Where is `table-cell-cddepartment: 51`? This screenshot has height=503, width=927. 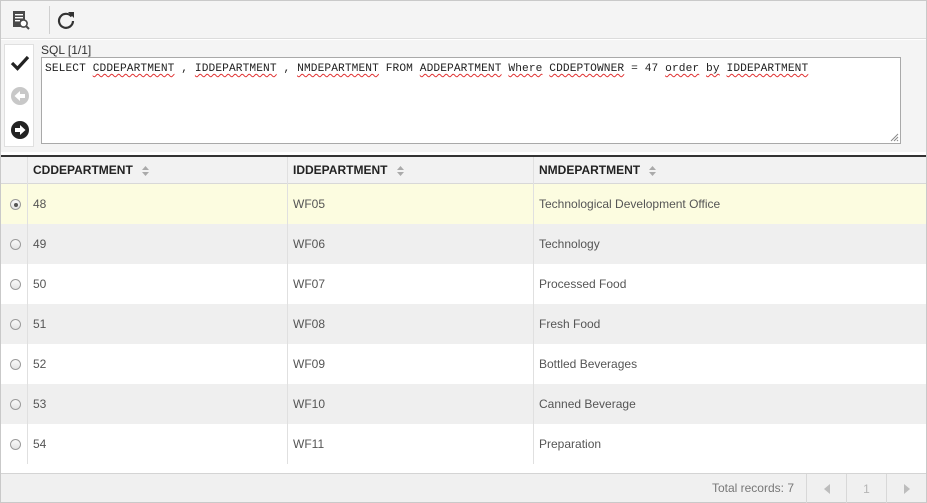 table-cell-cddepartment: 51 is located at coordinates (40, 324).